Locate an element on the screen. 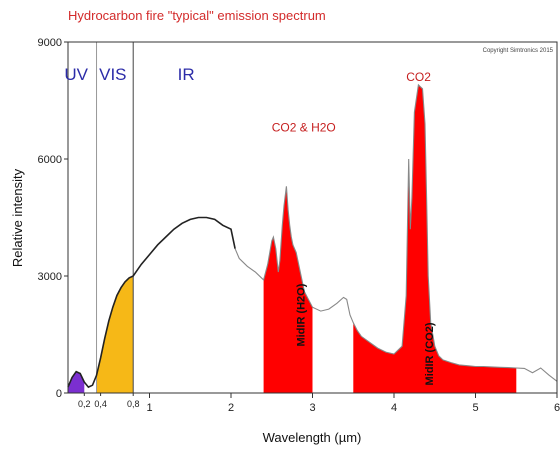 Image resolution: width=560 pixels, height=450 pixels. x-tick-label-8: 6 is located at coordinates (557, 408).